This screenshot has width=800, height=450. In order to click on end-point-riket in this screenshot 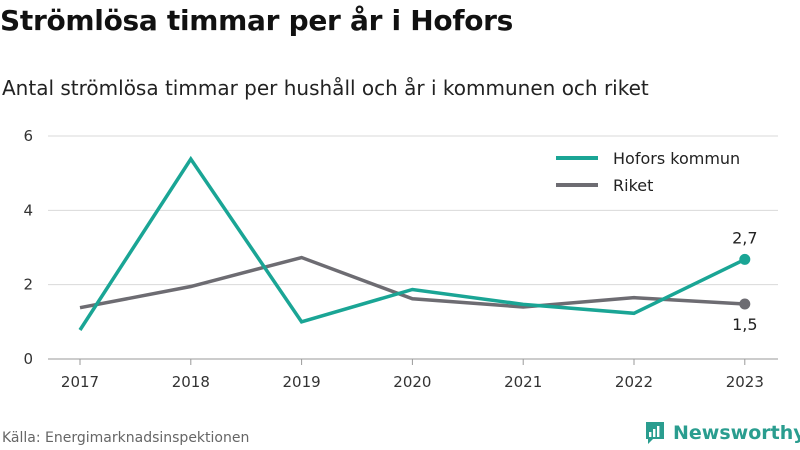, I will do `click(745, 304)`.